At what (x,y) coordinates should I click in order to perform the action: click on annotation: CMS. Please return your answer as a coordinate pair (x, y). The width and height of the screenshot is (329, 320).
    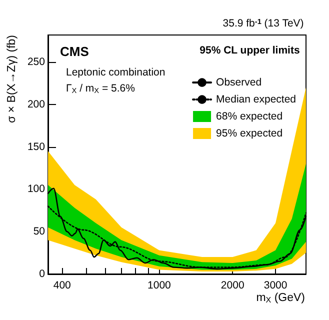
    Looking at the image, I should click on (75, 51).